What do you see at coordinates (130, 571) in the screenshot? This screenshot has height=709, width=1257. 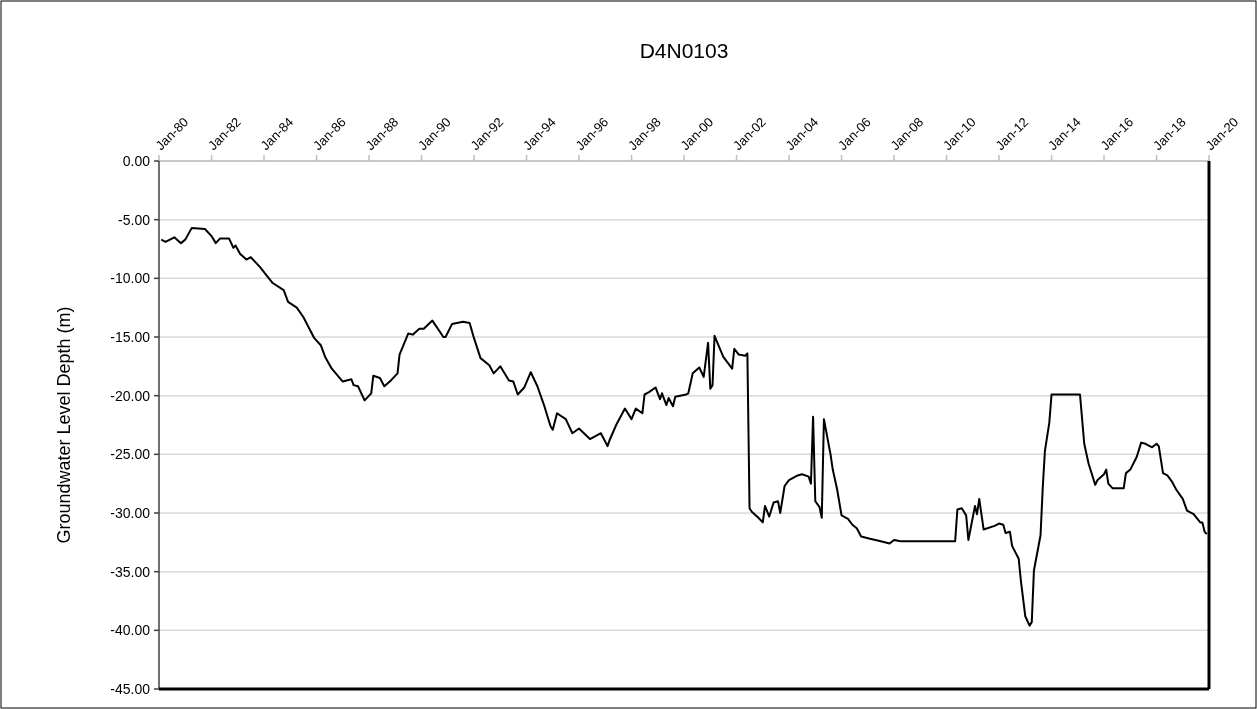 I see `y-tick-label: -35.00` at bounding box center [130, 571].